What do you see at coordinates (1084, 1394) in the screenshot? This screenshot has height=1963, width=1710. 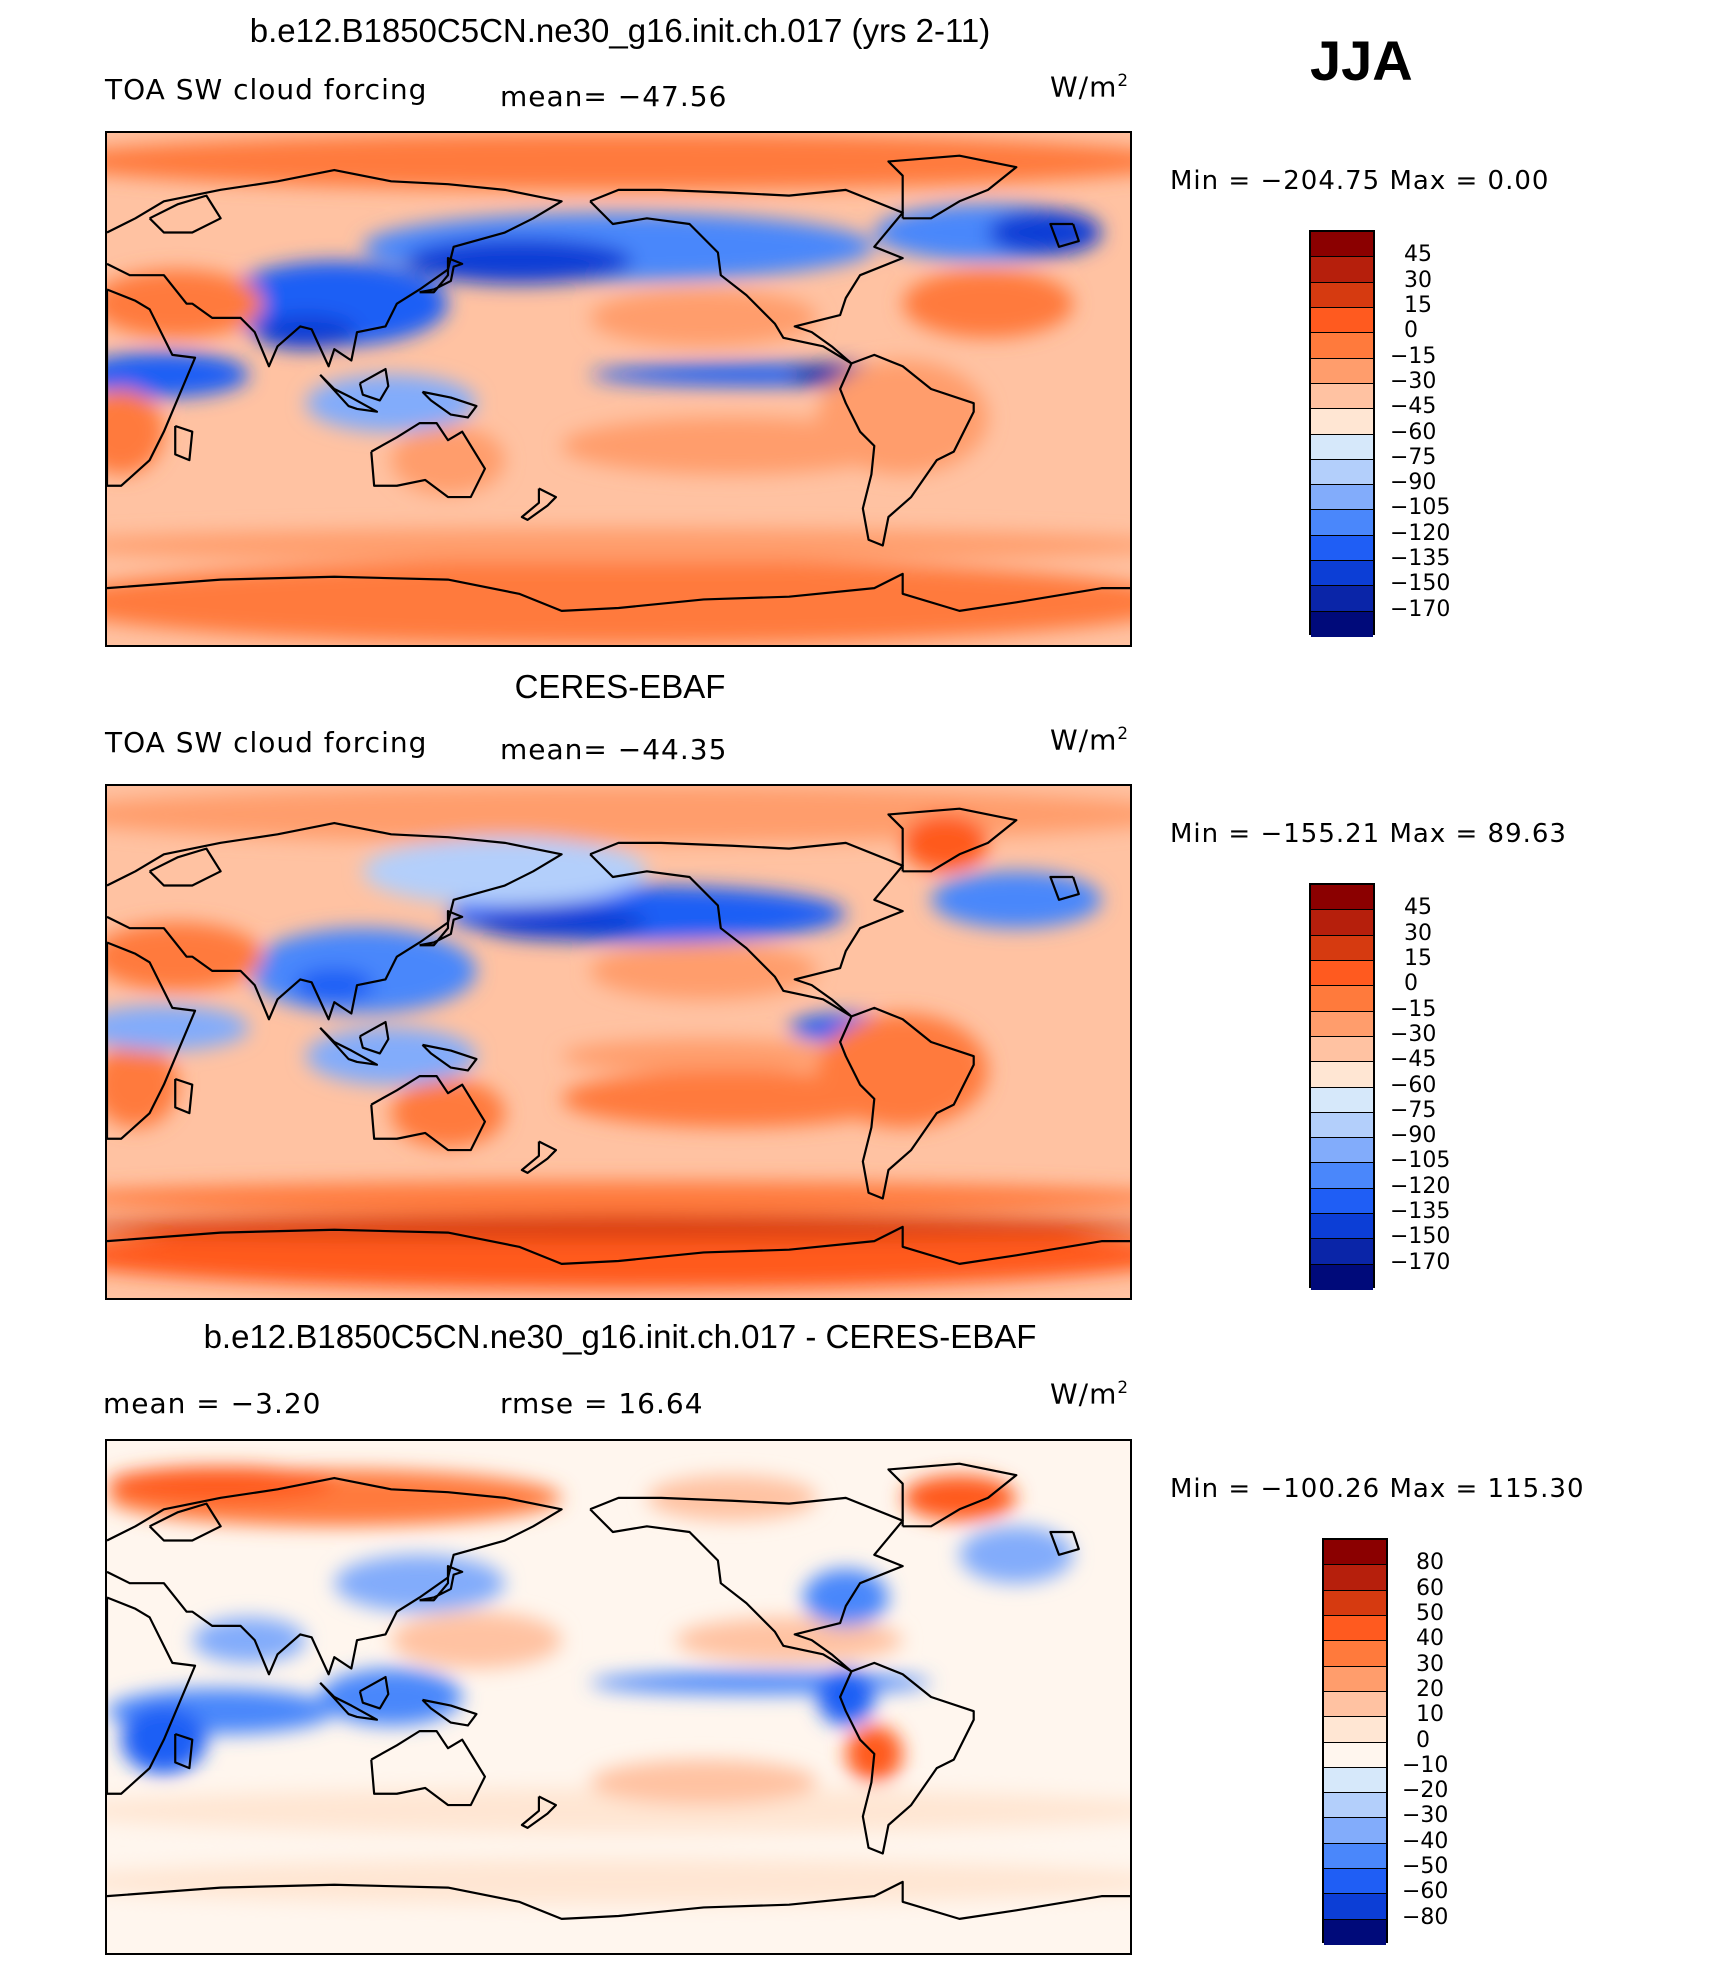 I see `panel3-units-text: W/m` at bounding box center [1084, 1394].